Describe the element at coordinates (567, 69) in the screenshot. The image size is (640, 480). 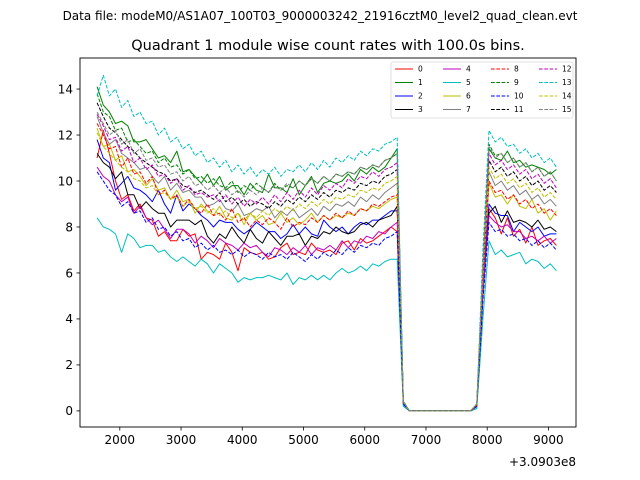
I see `legend-label-12: 12` at that location.